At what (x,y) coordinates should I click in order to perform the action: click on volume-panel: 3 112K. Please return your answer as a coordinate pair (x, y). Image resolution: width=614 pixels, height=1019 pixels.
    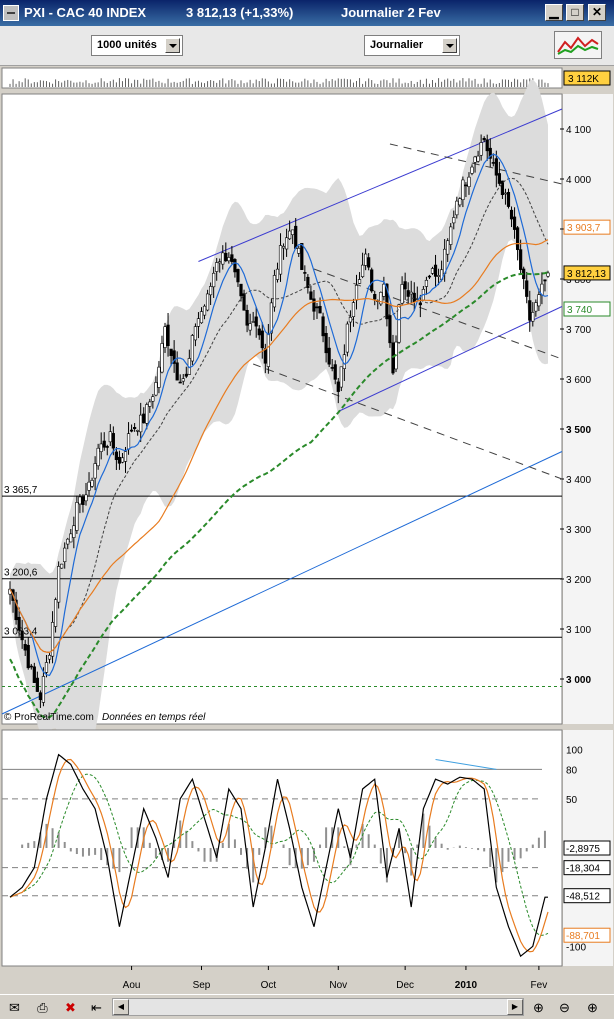
    Looking at the image, I should click on (306, 78).